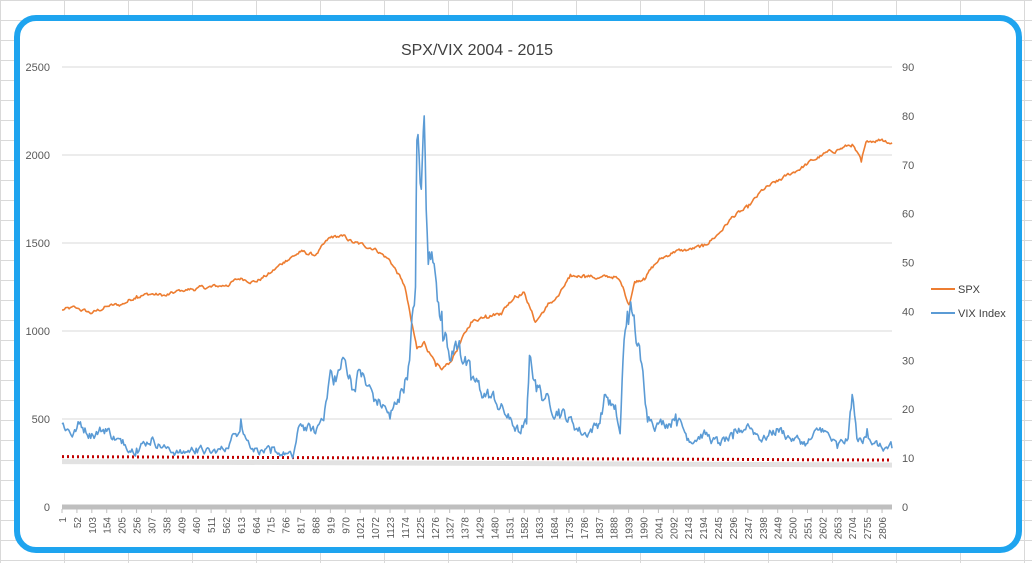  Describe the element at coordinates (630, 528) in the screenshot. I see `x-tick-label: 1939` at that location.